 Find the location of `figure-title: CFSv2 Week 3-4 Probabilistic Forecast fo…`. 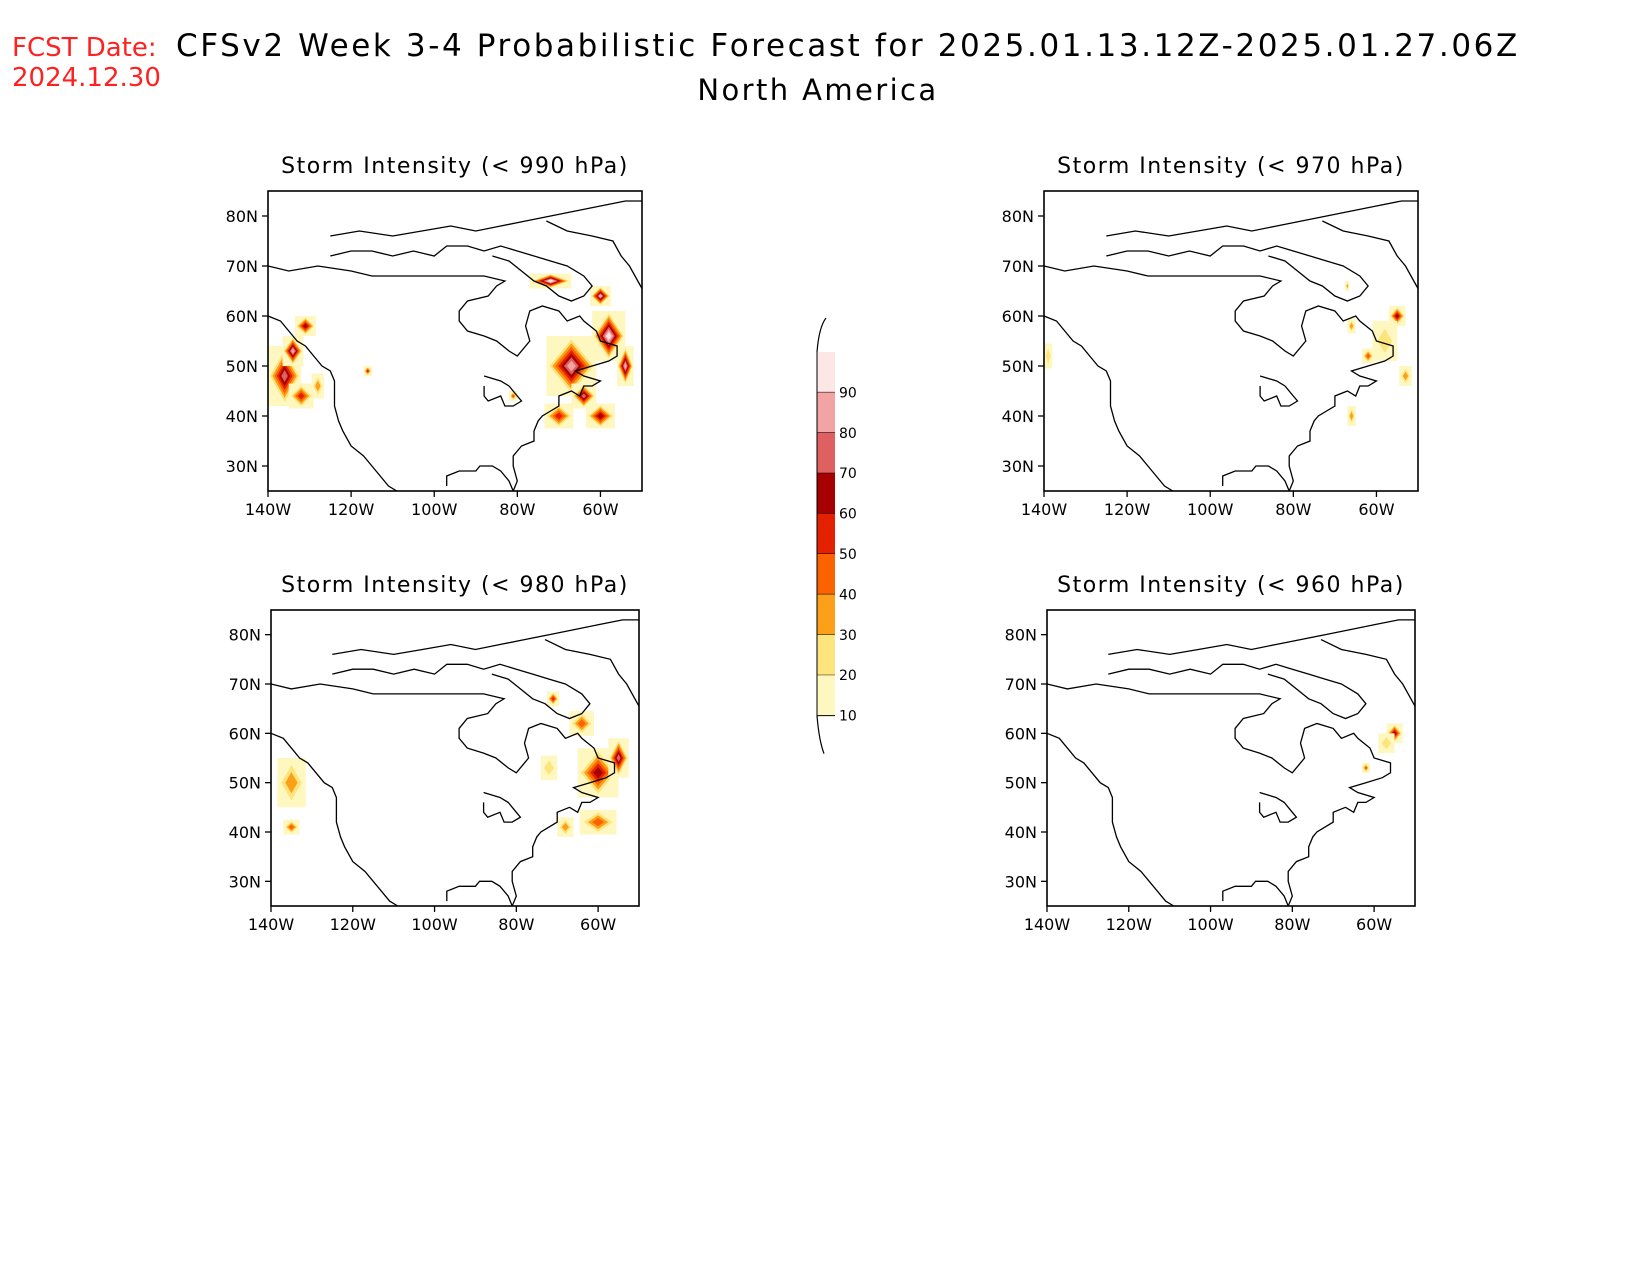

figure-title: CFSv2 Week 3-4 Probabilistic Forecast fo… is located at coordinates (848, 46).